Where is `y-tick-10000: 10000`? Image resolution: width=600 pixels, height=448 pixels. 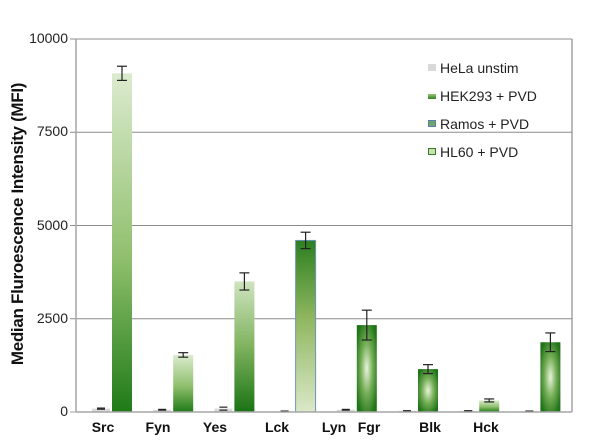
y-tick-10000: 10000 is located at coordinates (48, 38).